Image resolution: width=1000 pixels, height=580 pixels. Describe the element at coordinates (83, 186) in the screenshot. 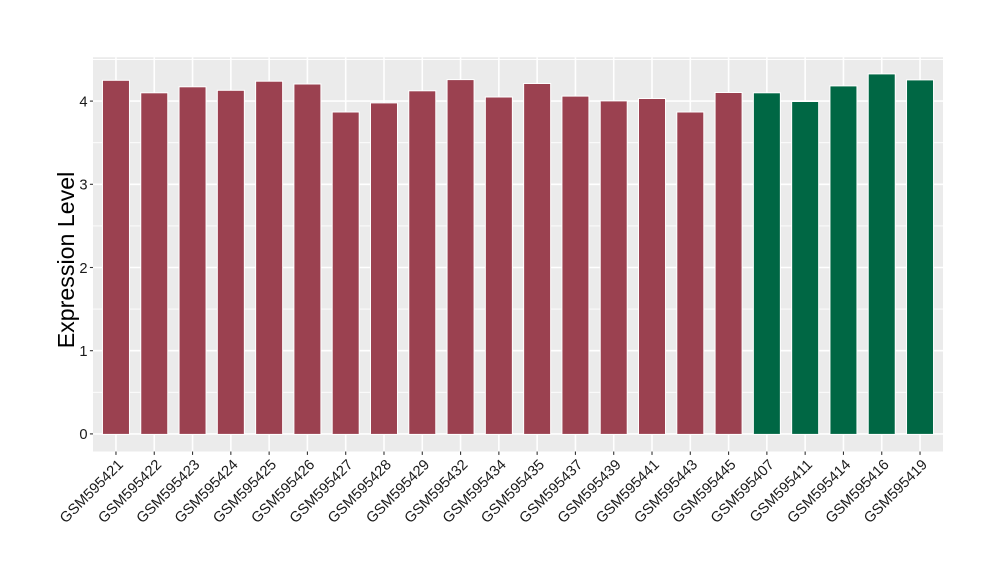

I see `svg-text: 3` at that location.